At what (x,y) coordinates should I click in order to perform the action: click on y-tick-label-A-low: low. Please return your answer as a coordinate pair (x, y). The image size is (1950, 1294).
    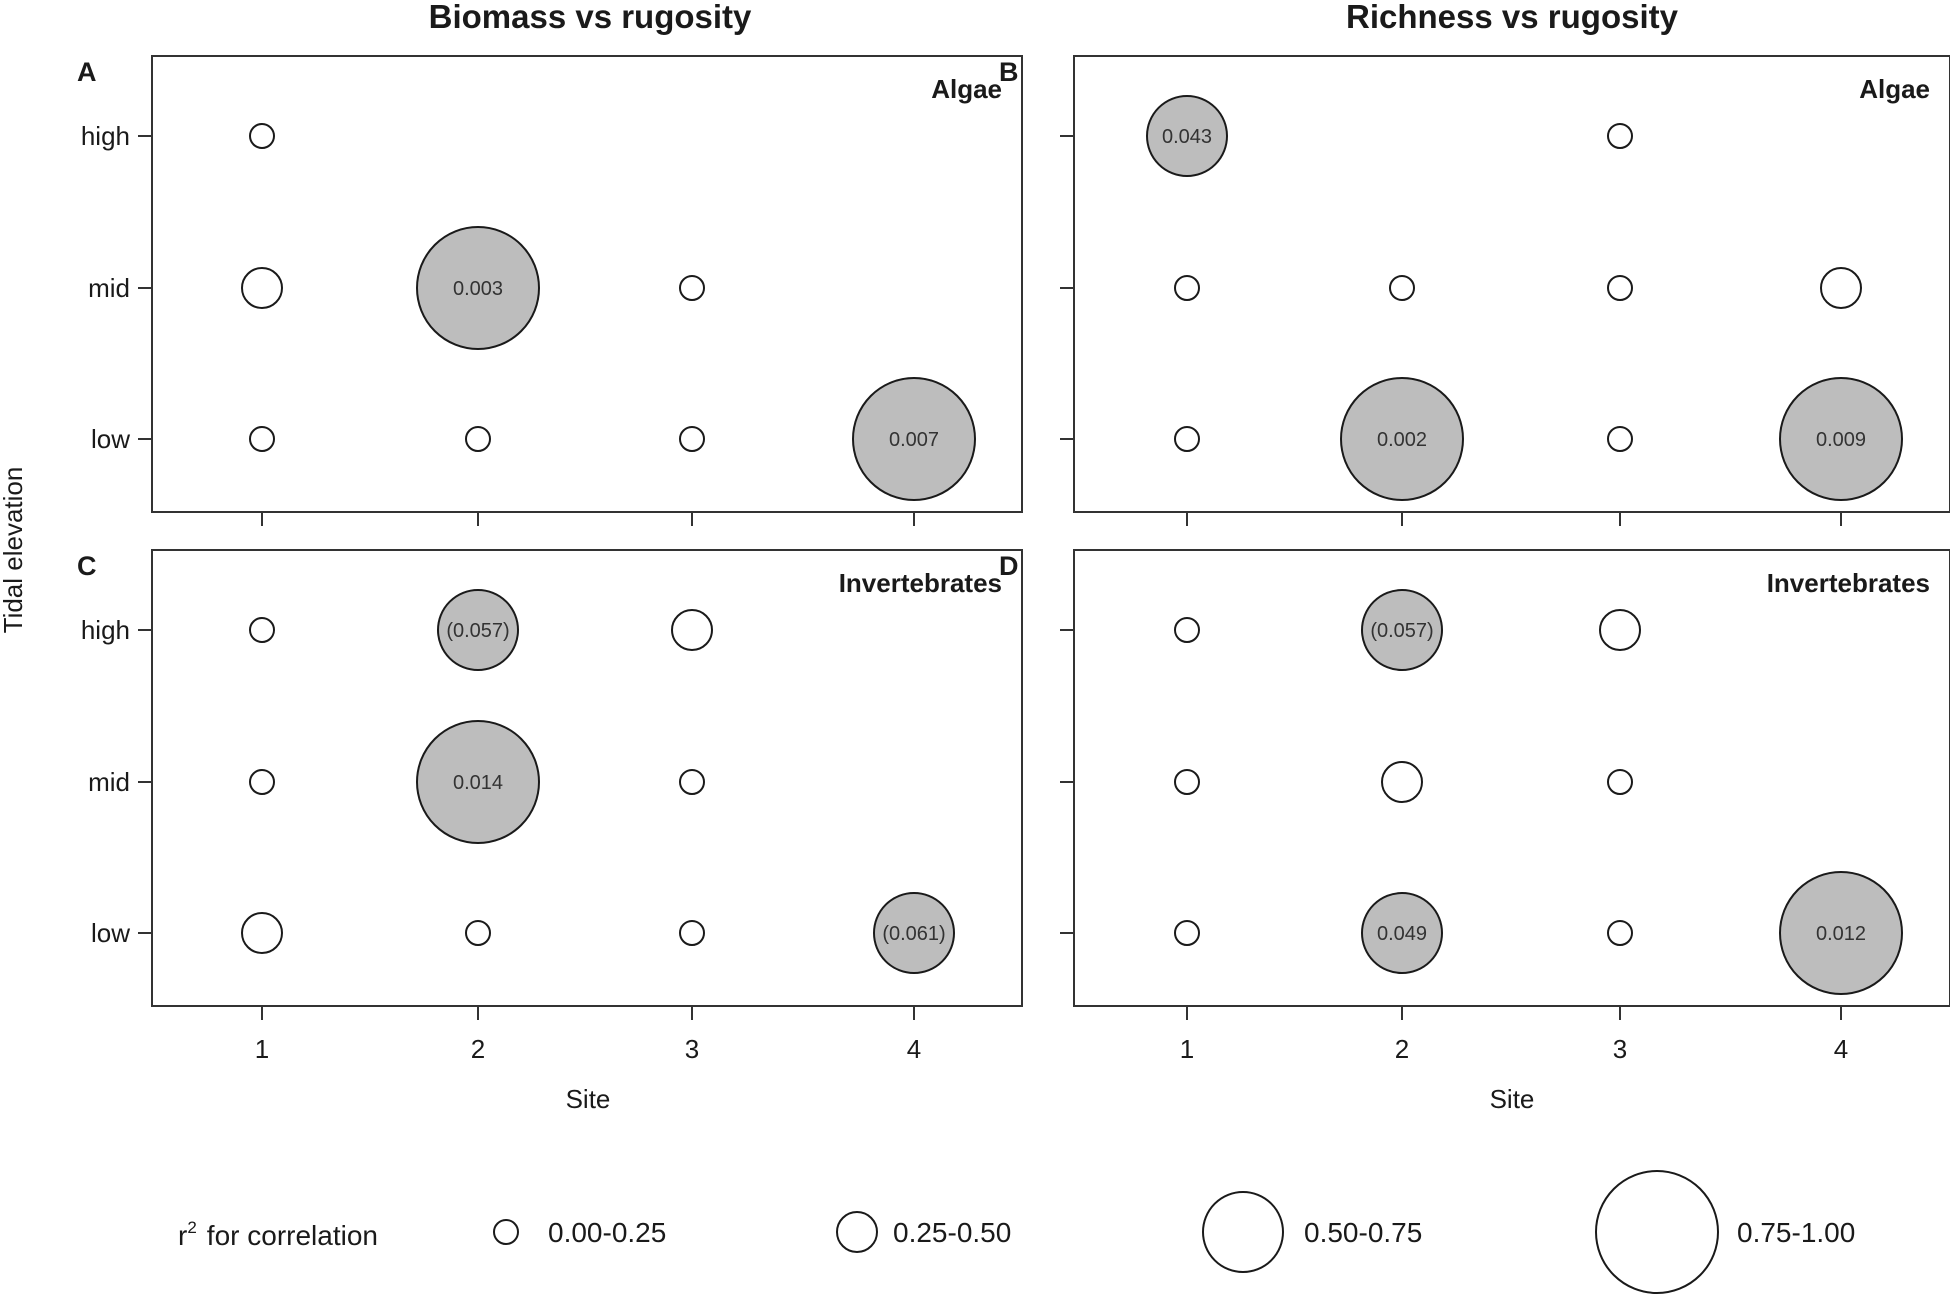
    Looking at the image, I should click on (110, 439).